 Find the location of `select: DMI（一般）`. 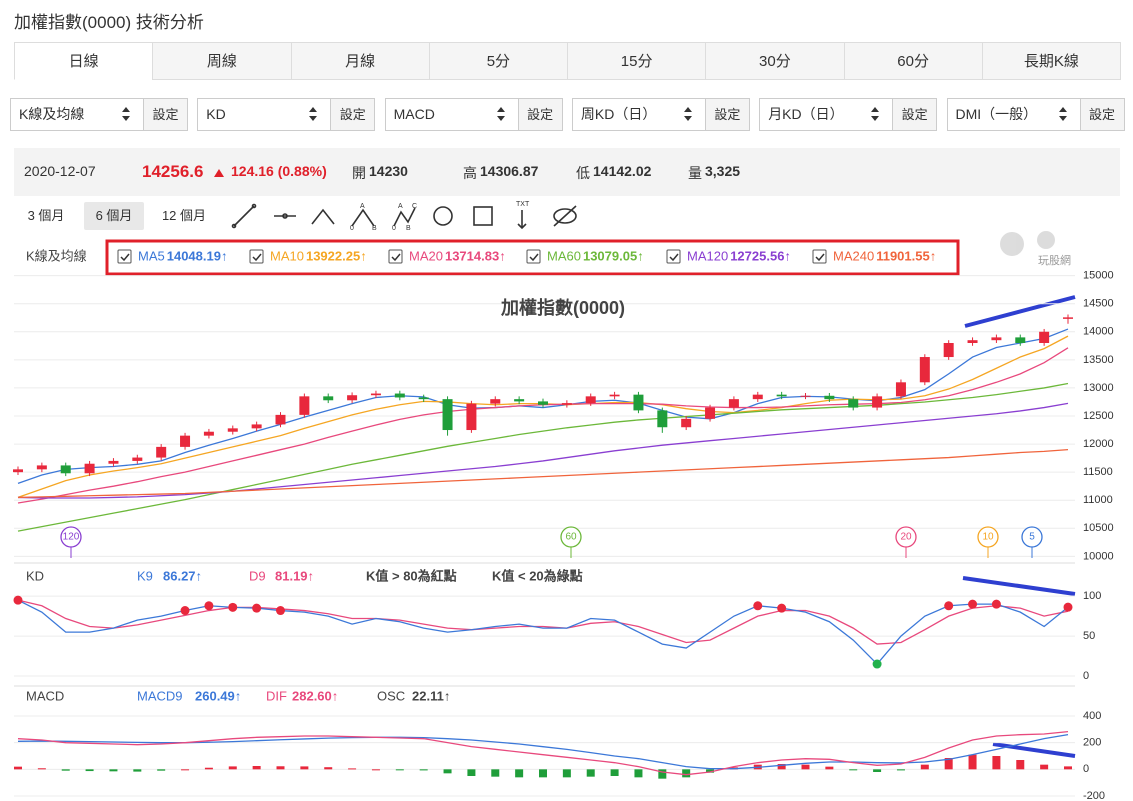

select: DMI（一般） is located at coordinates (1013, 114).